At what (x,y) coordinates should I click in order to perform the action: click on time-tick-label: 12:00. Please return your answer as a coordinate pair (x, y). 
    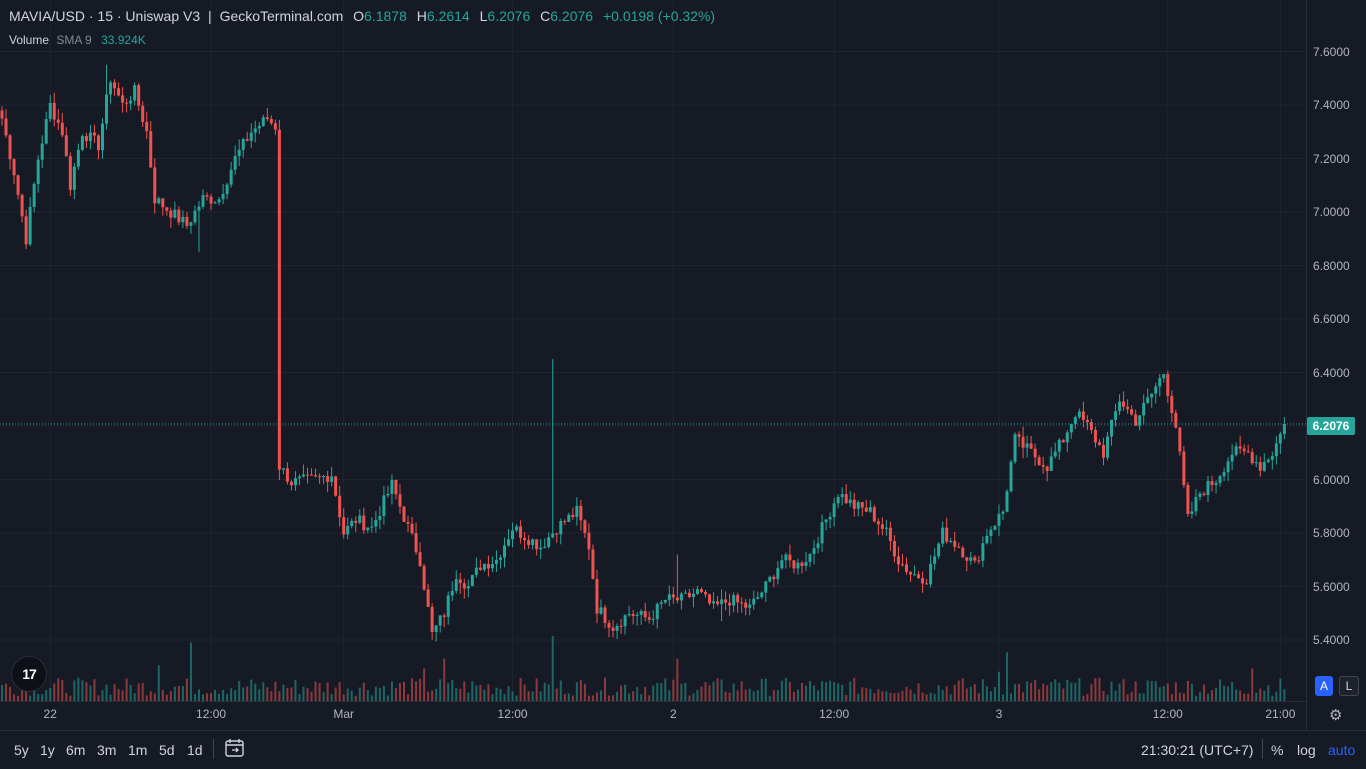
    Looking at the image, I should click on (211, 714).